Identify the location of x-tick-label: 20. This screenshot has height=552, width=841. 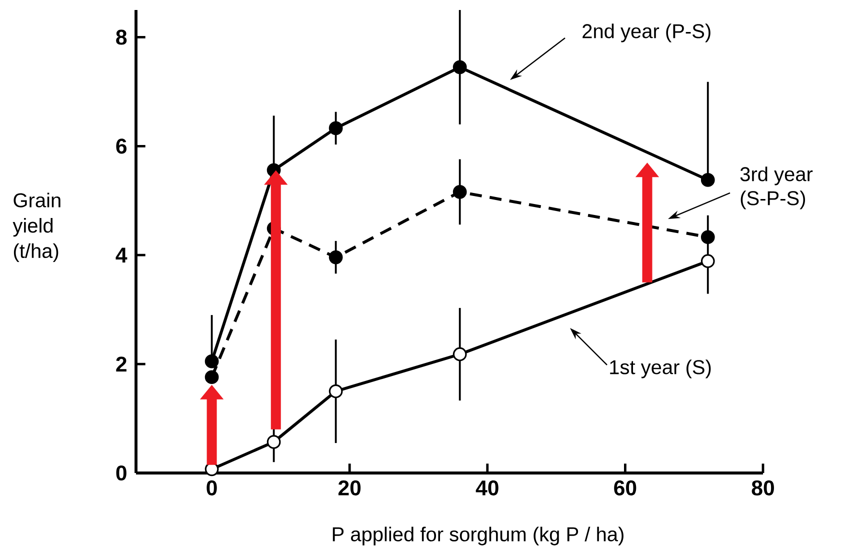
(349, 488).